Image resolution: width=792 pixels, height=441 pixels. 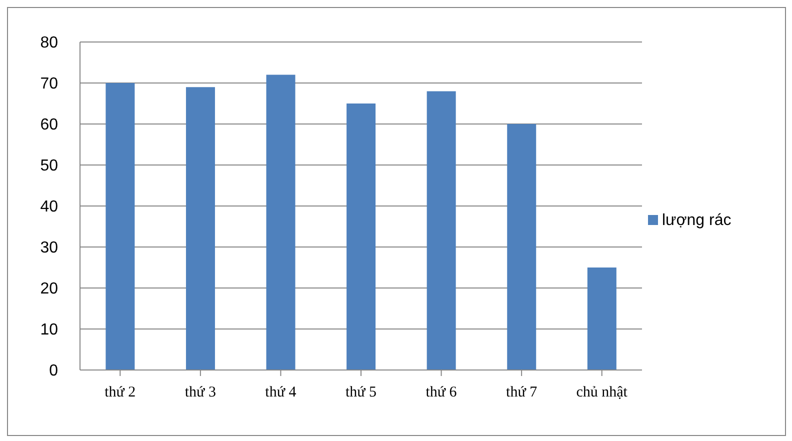 What do you see at coordinates (522, 392) in the screenshot?
I see `x-tick-label: thứ 7` at bounding box center [522, 392].